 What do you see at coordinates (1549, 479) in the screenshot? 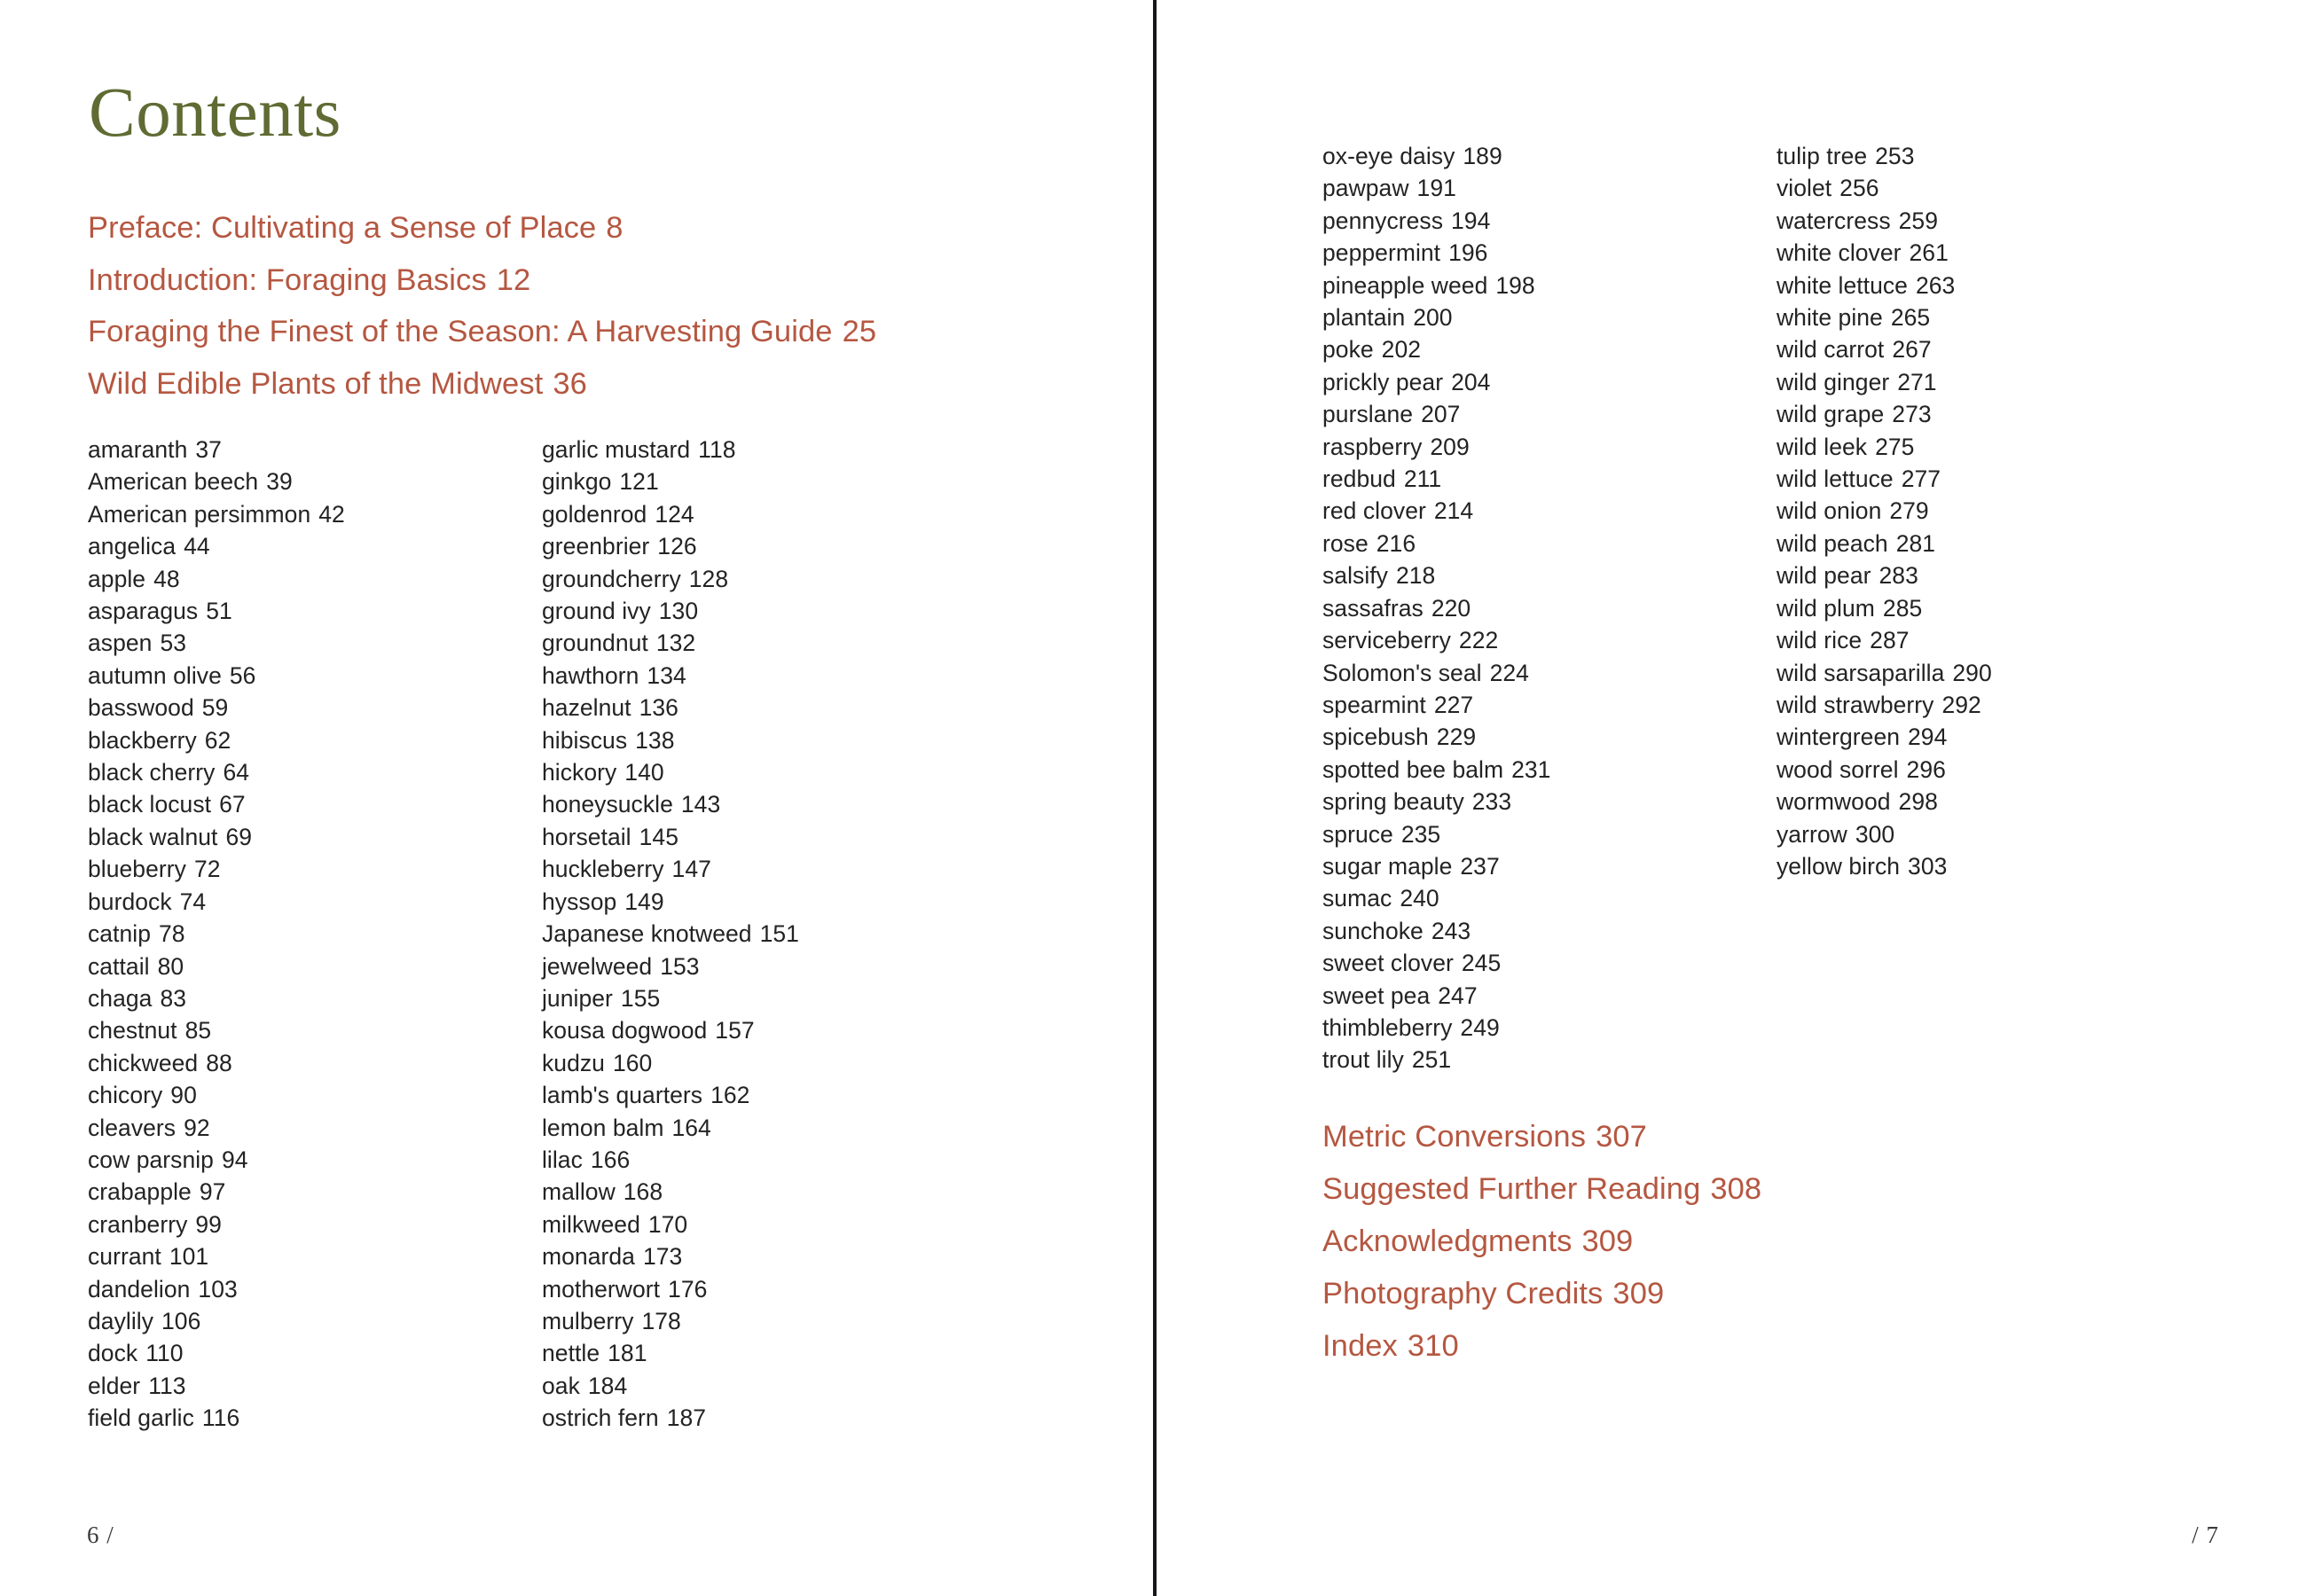
I see `index-entry: redbud 211` at bounding box center [1549, 479].